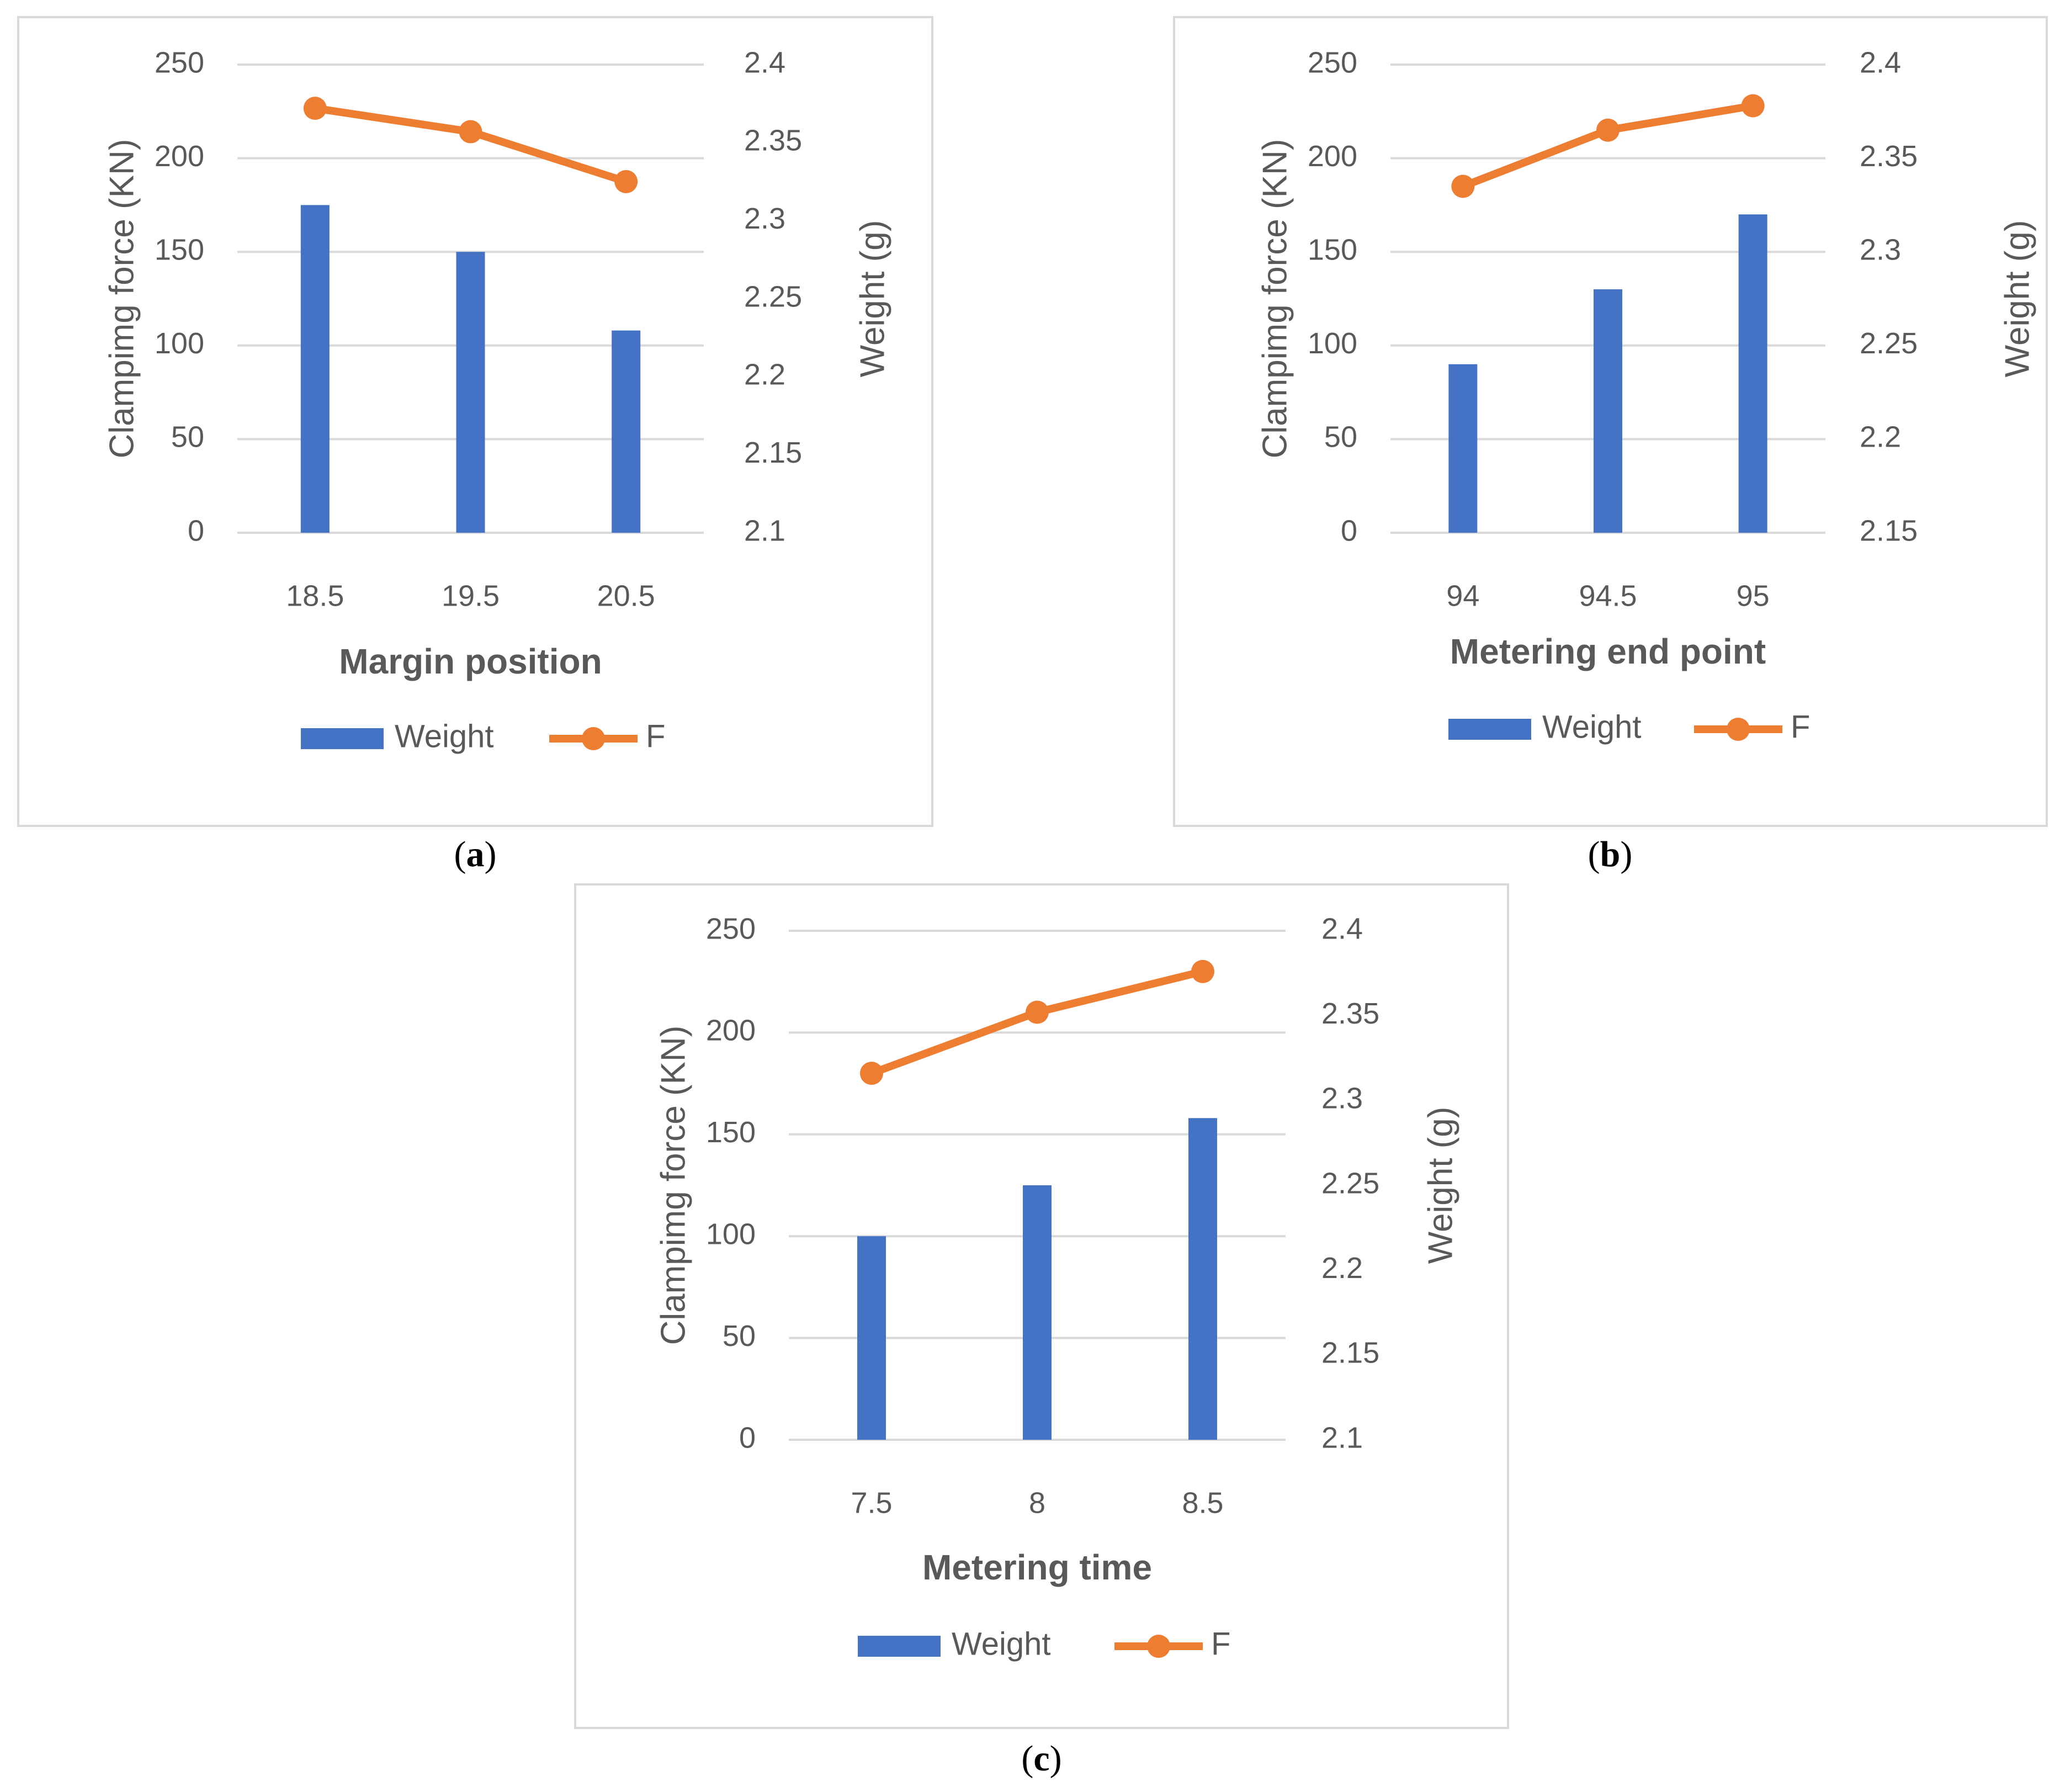  What do you see at coordinates (871, 1502) in the screenshot?
I see `x-tick-label: 7.5` at bounding box center [871, 1502].